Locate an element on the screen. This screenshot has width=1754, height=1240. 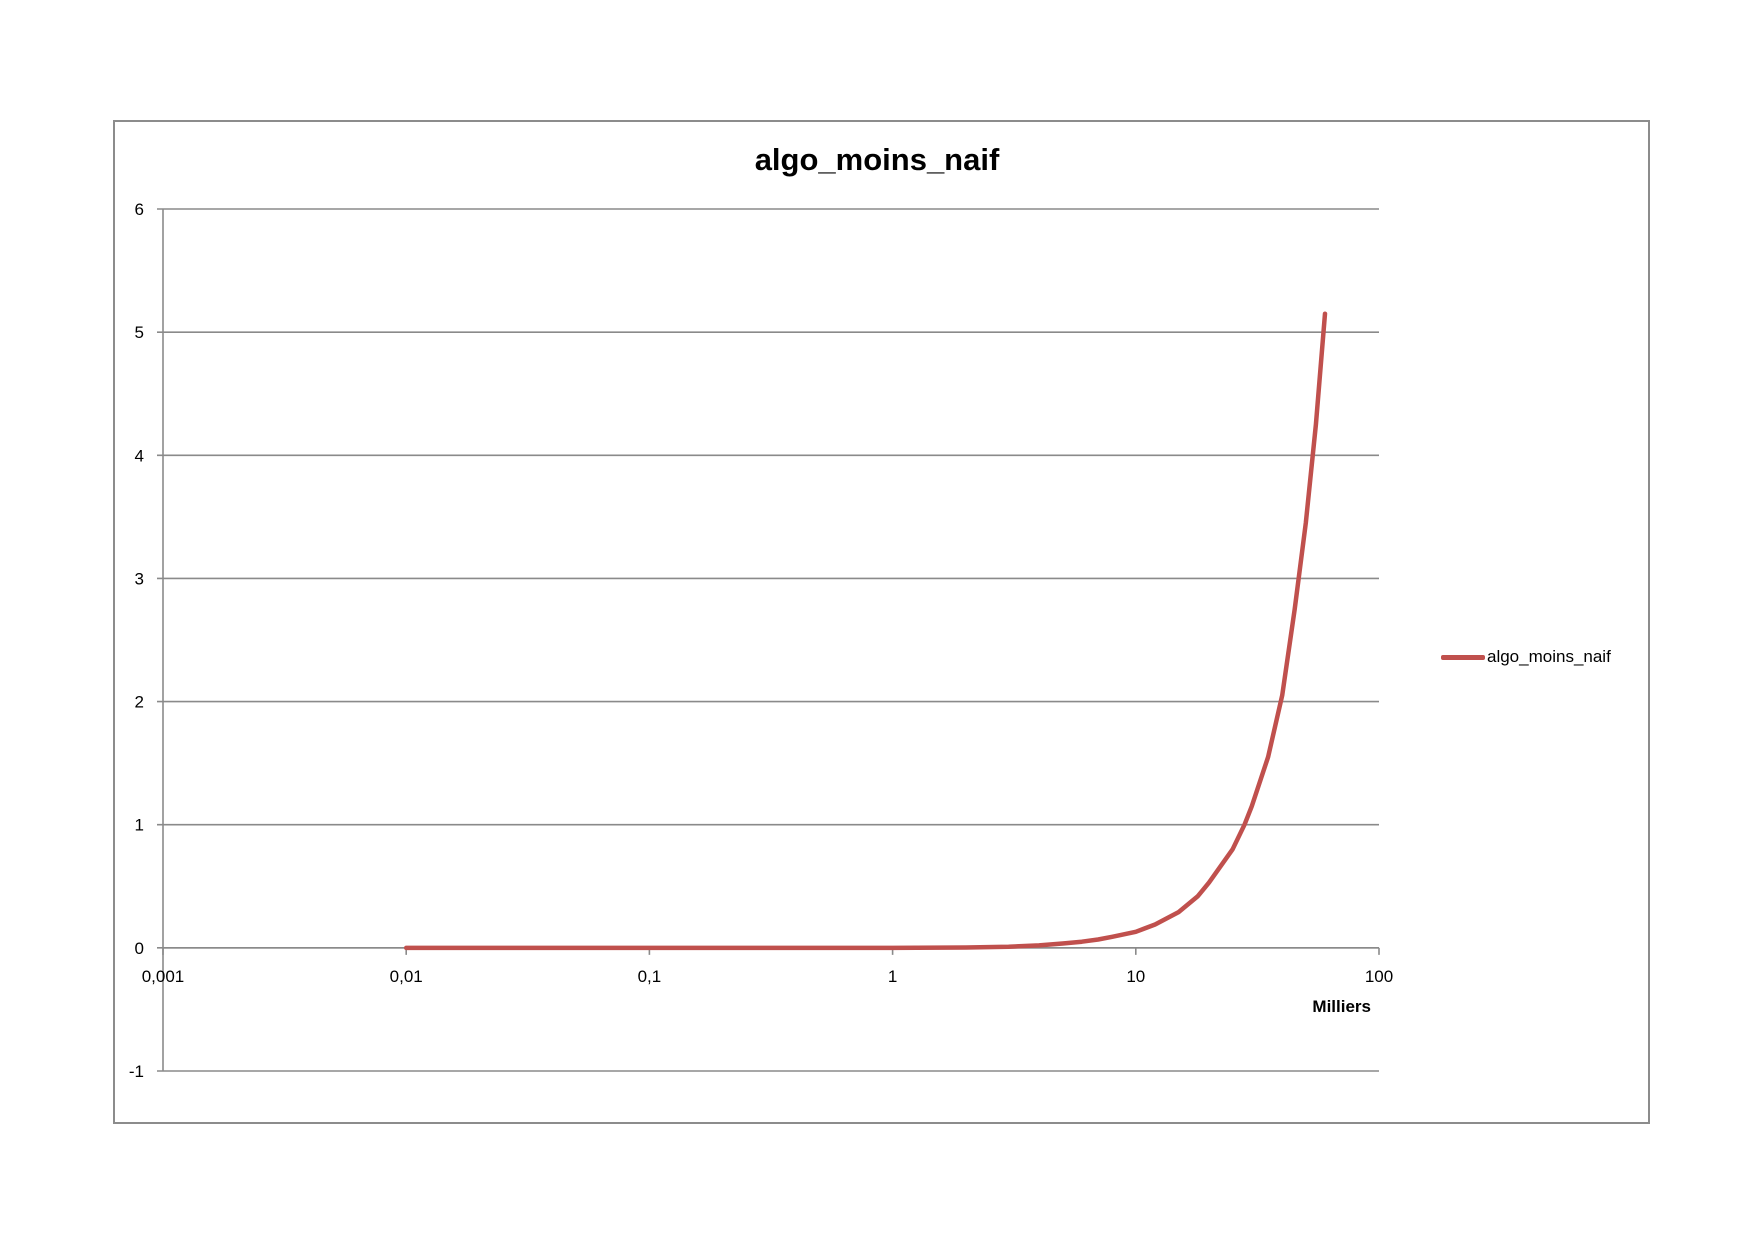
x-axis-label: Milliers is located at coordinates (1341, 1006).